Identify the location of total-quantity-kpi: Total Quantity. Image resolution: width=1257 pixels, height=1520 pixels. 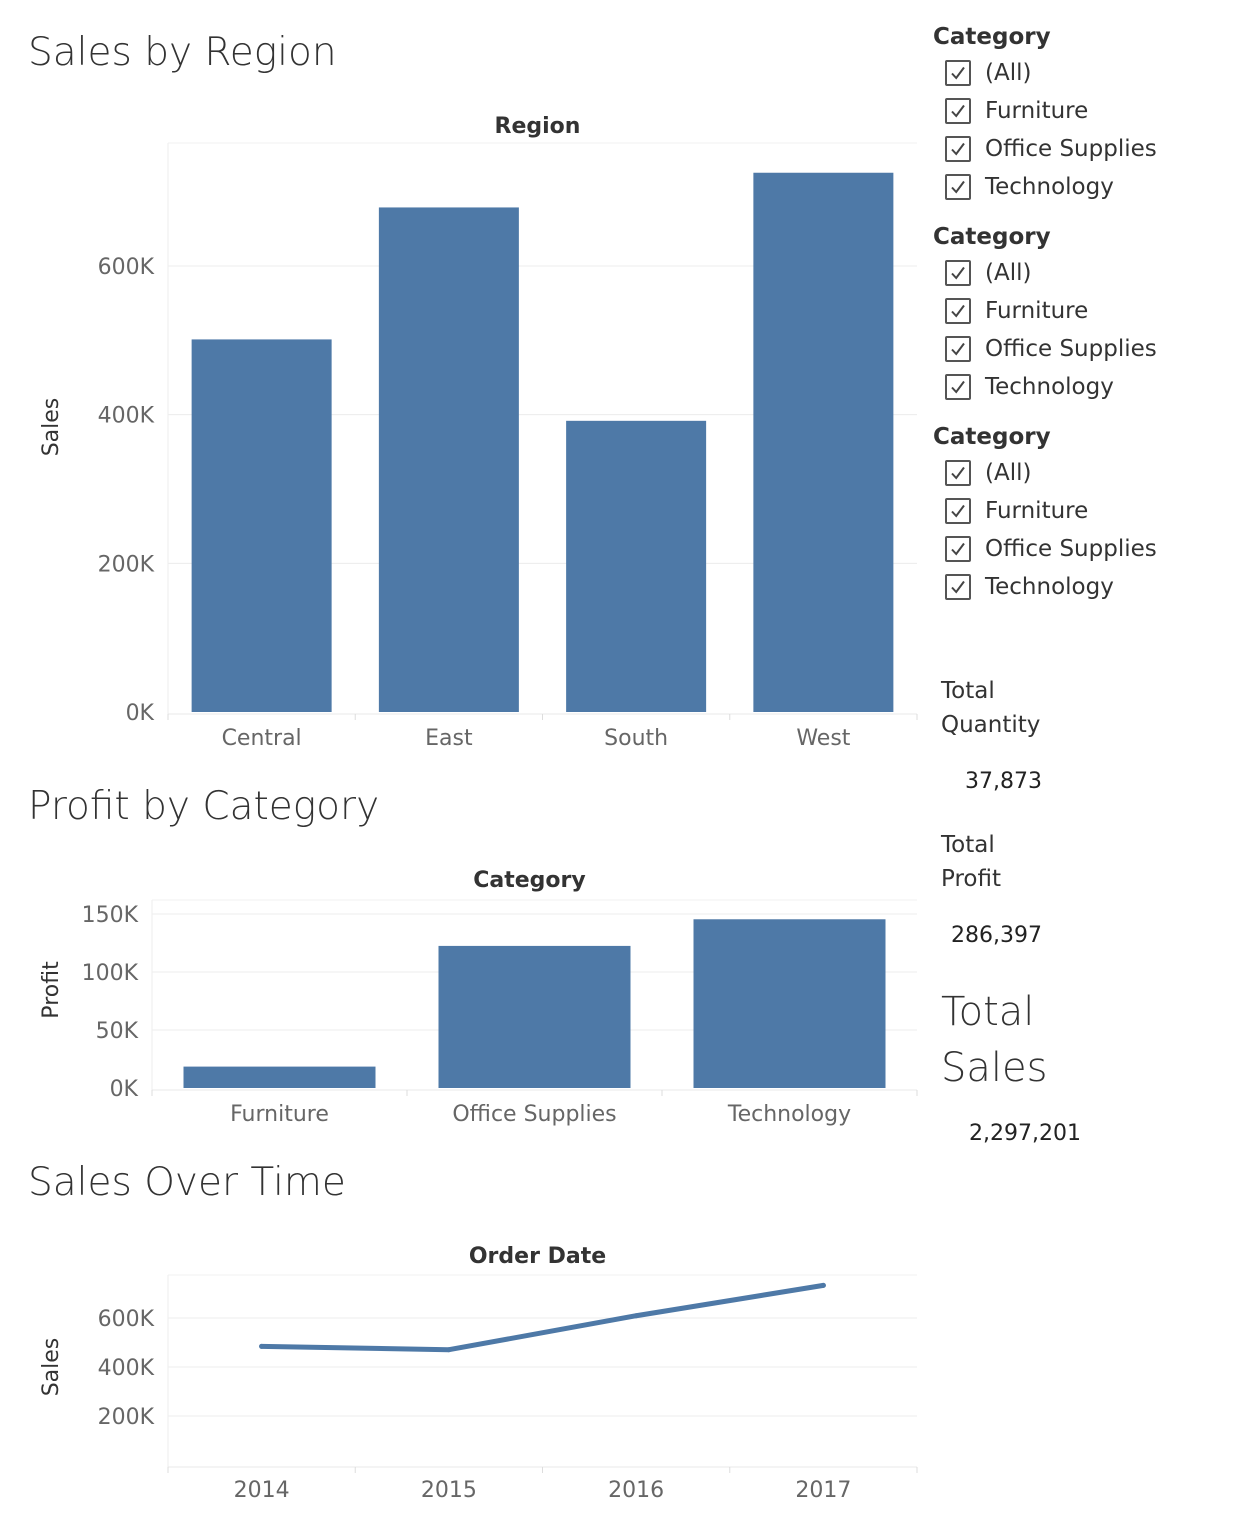
(990, 708).